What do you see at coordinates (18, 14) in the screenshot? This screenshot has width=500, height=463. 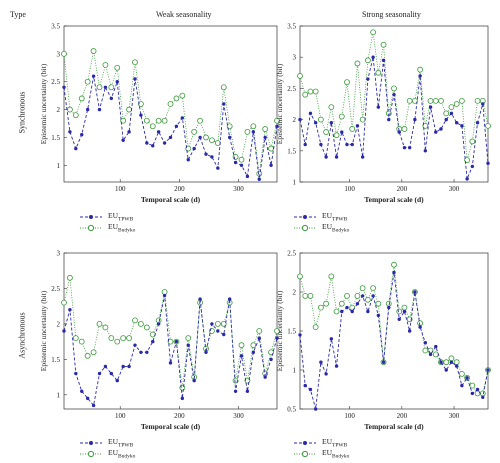 I see `type-label: Type` at bounding box center [18, 14].